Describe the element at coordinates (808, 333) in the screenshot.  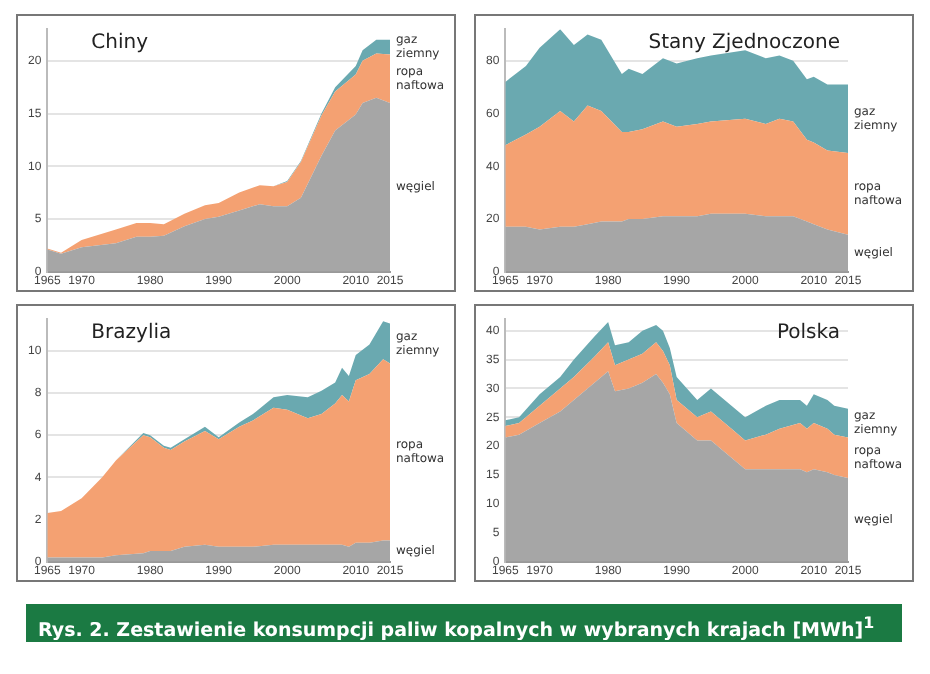
I see `chart-title: Polska` at that location.